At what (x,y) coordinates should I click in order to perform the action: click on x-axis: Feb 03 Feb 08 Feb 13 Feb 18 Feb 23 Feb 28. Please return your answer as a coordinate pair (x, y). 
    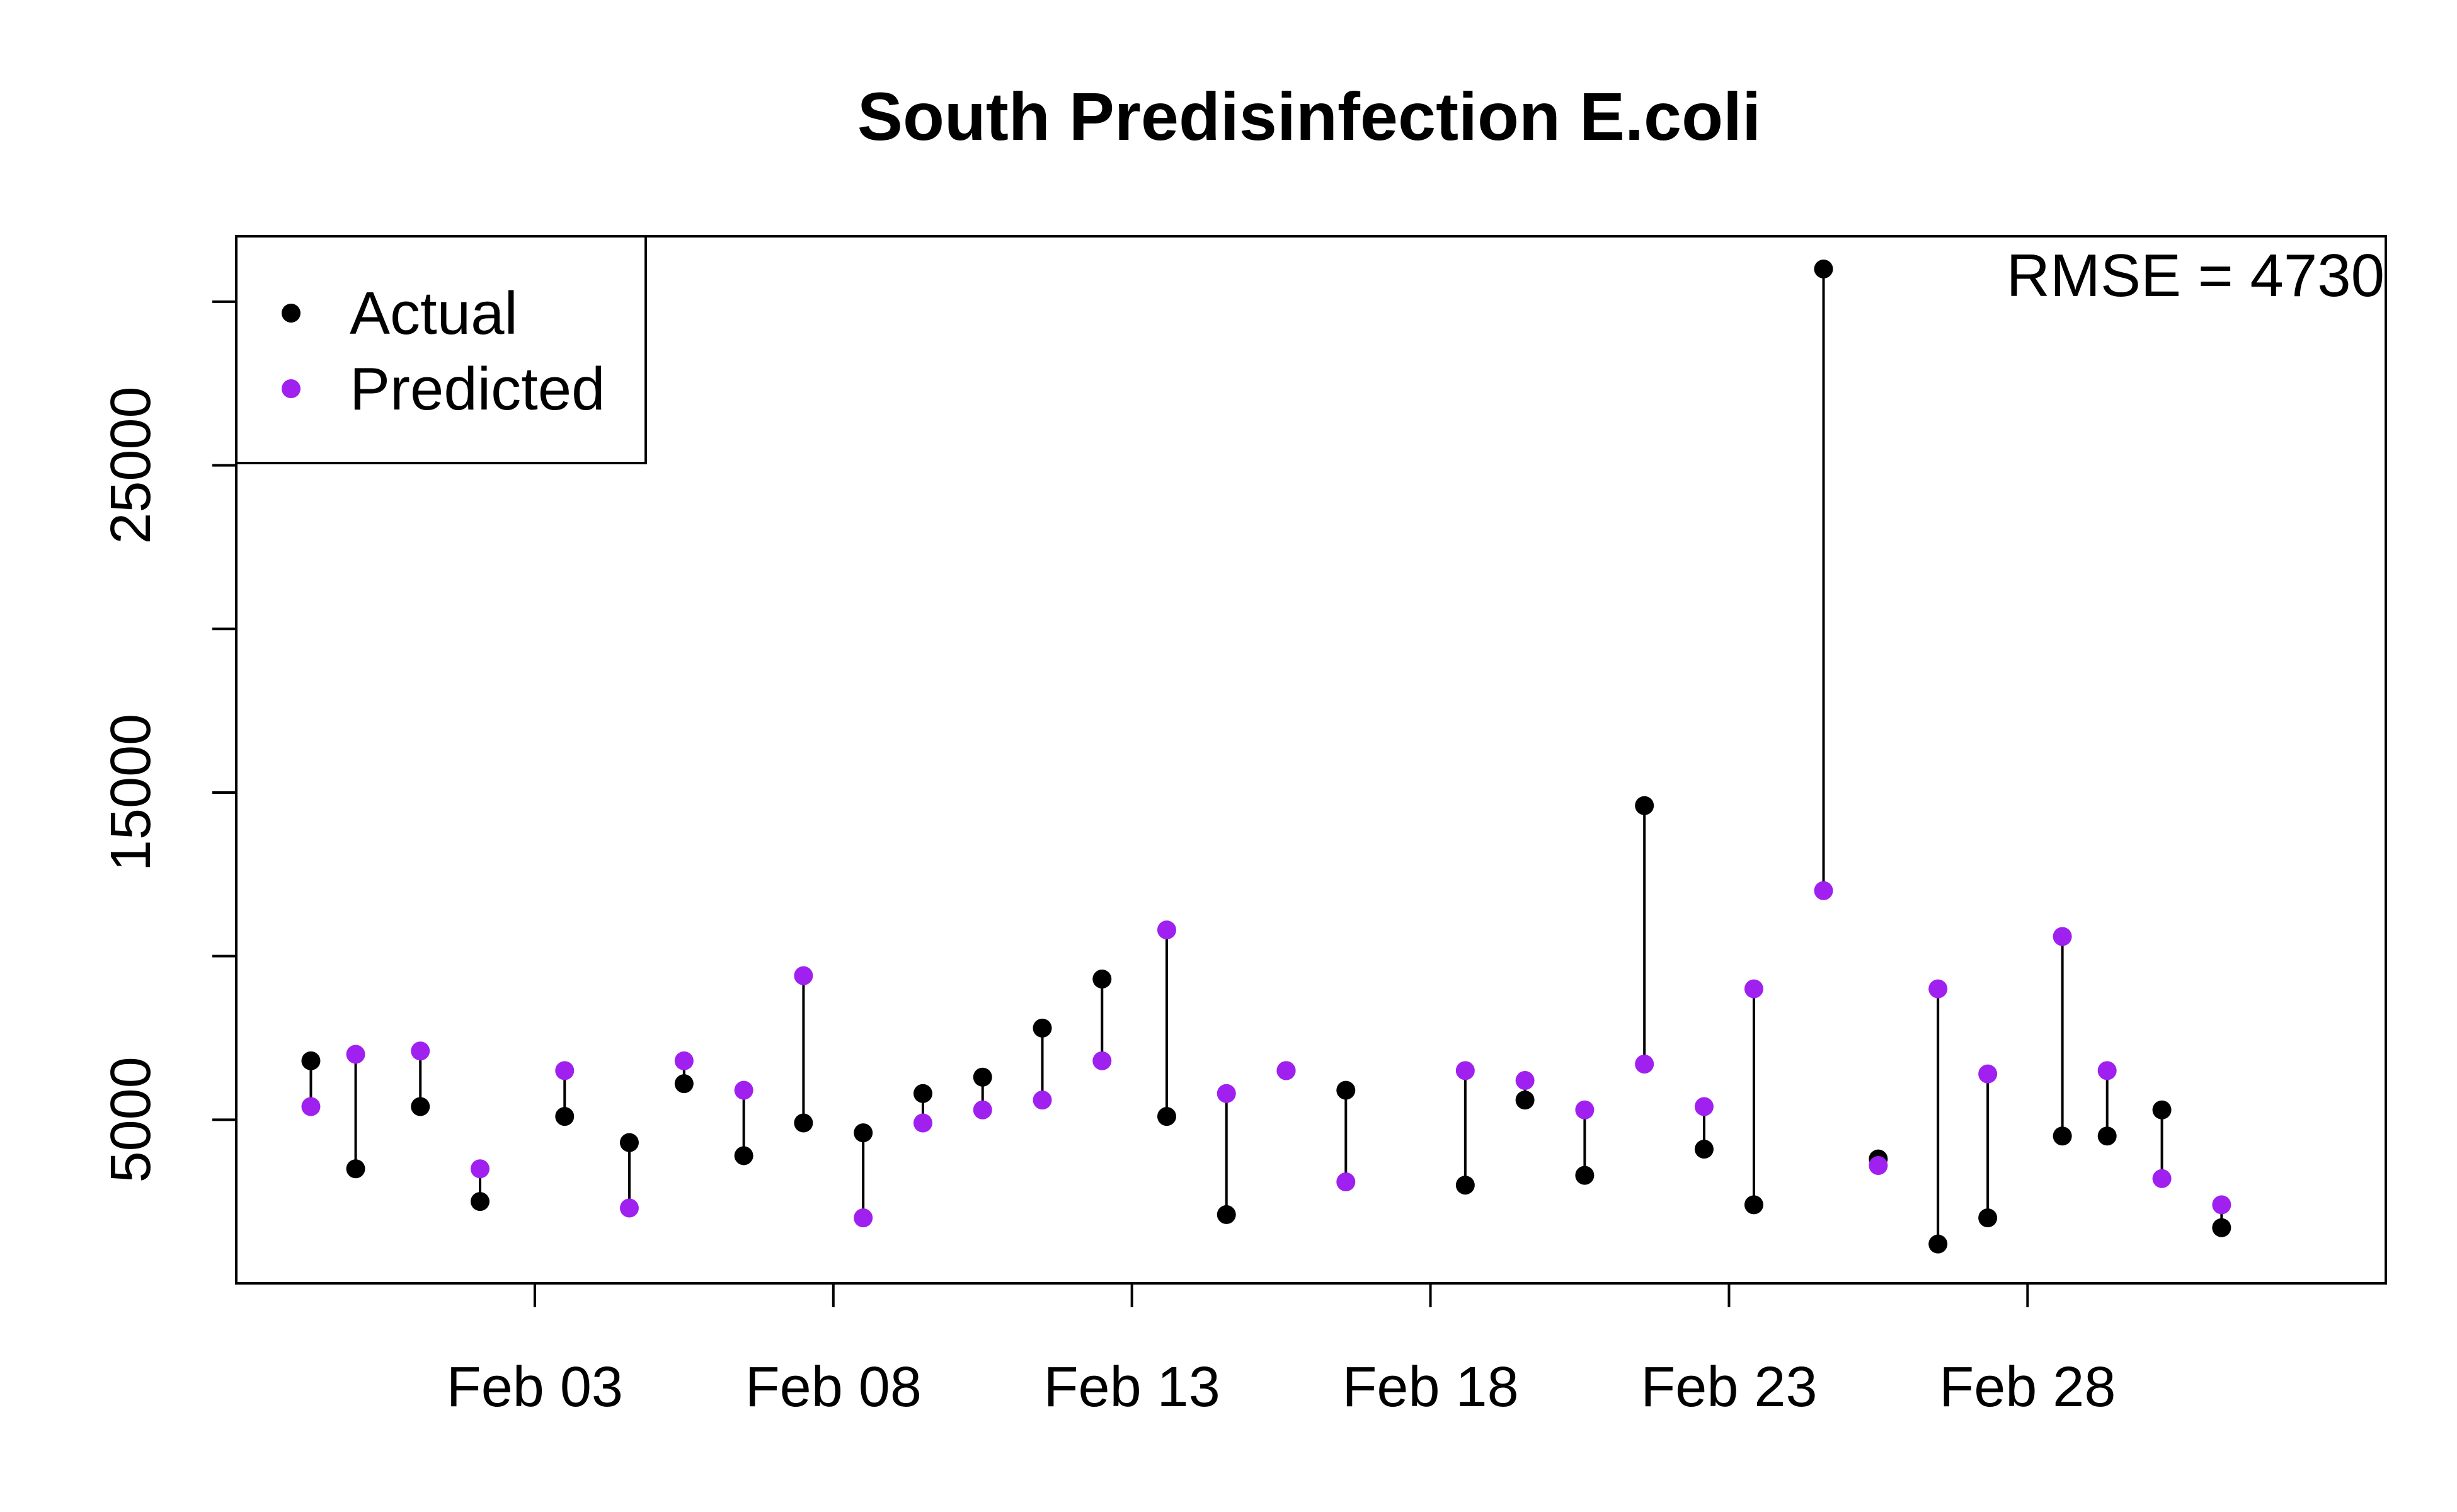
    Looking at the image, I should click on (1281, 1351).